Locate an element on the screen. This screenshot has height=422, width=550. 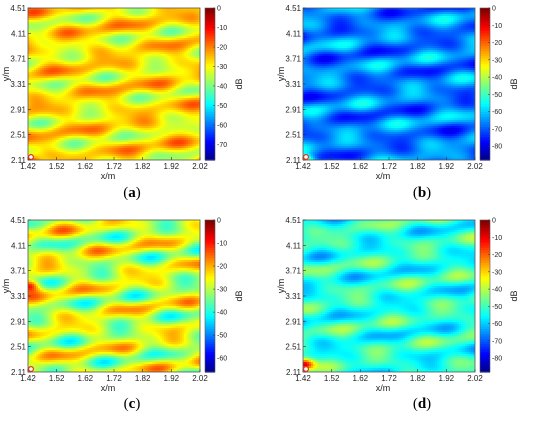
panel-label: (c) is located at coordinates (132, 404).